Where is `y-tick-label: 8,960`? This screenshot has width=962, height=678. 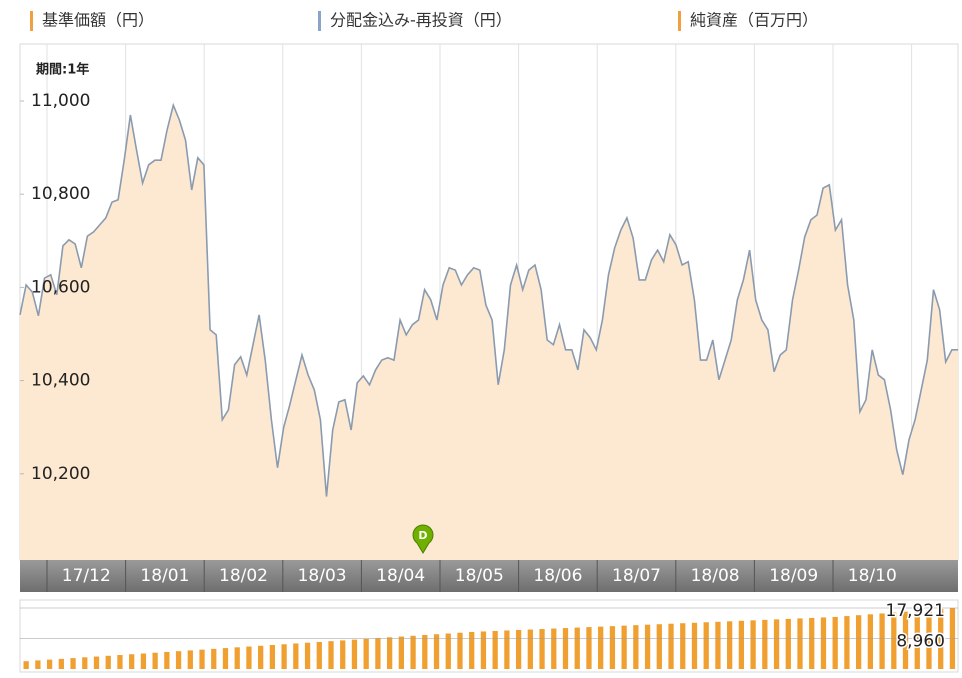 y-tick-label: 8,960 is located at coordinates (920, 642).